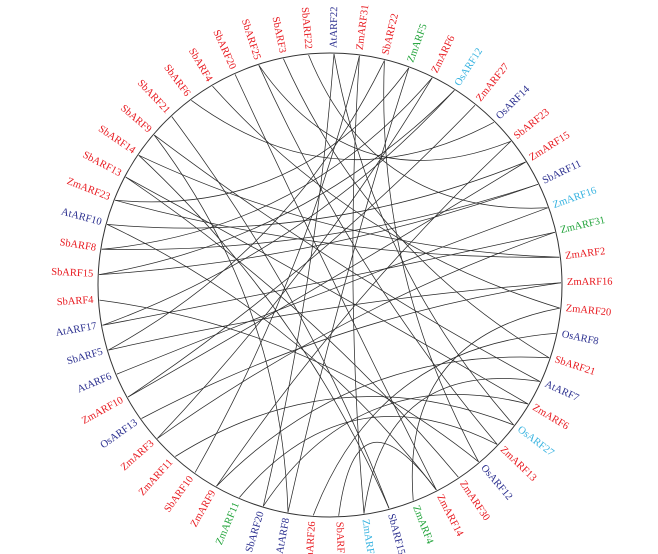 This screenshot has height=554, width=658. What do you see at coordinates (306, 28) in the screenshot?
I see `gene-label: SbARF22` at bounding box center [306, 28].